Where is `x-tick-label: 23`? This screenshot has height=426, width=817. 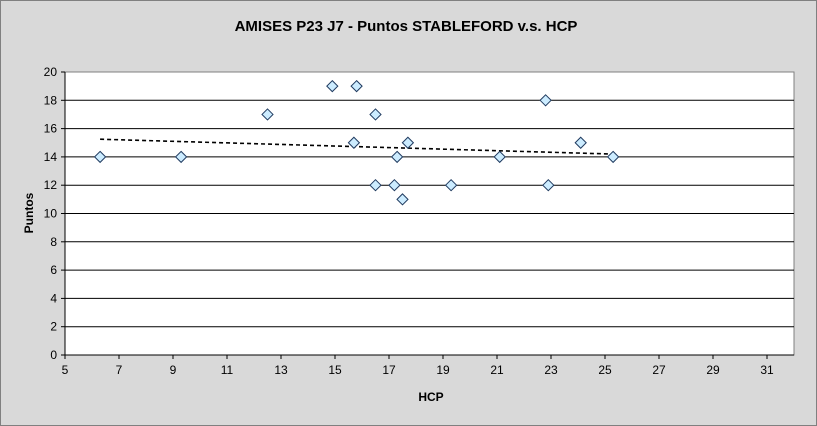 x-tick-label: 23 is located at coordinates (551, 370).